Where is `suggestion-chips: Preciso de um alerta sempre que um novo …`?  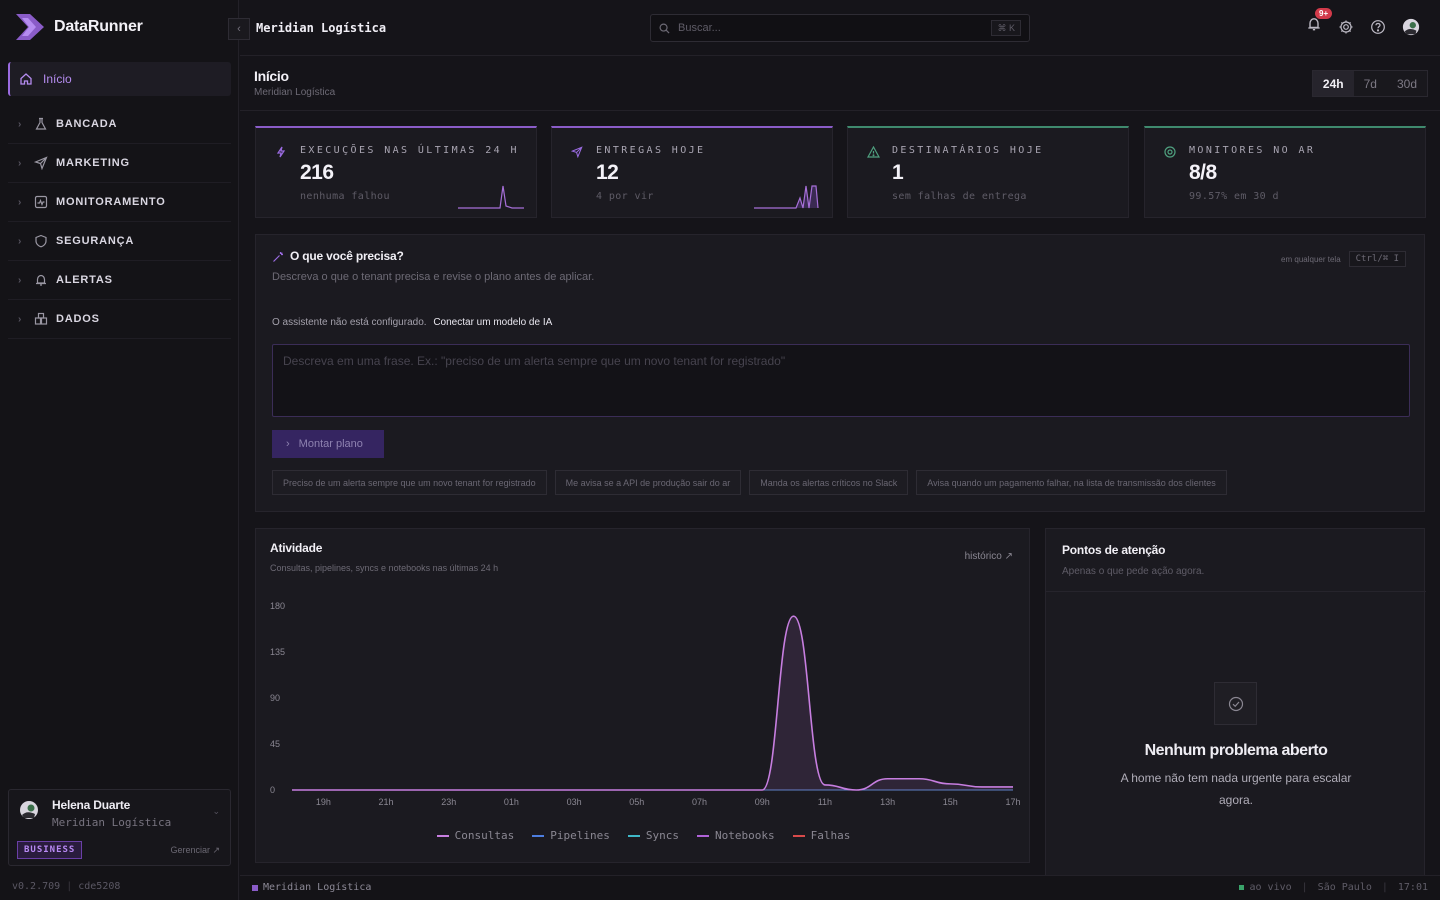
suggestion-chips: Preciso de um alerta sempre que um novo … is located at coordinates (749, 482).